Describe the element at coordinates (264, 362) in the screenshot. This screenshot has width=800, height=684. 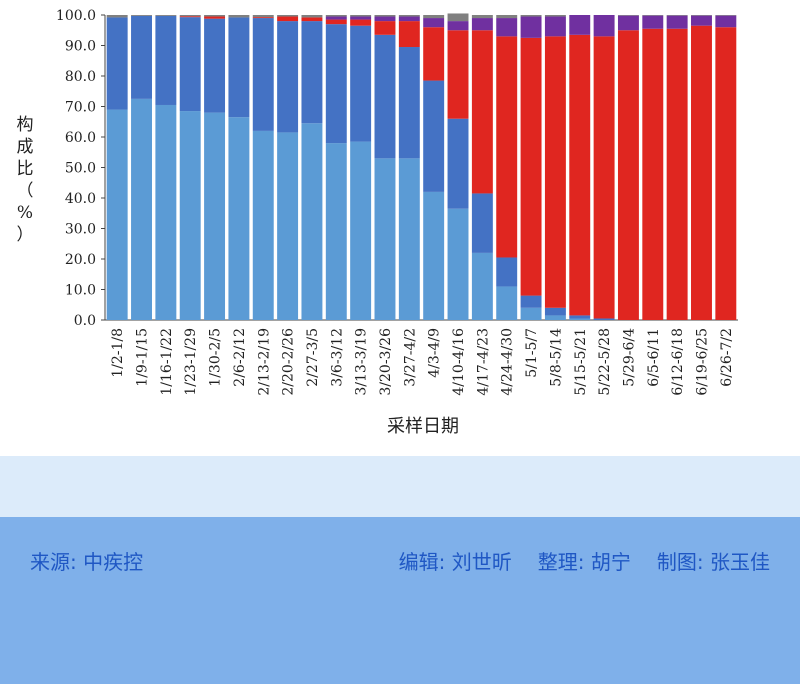
I see `x-tick-label: 2/13-2/19` at that location.